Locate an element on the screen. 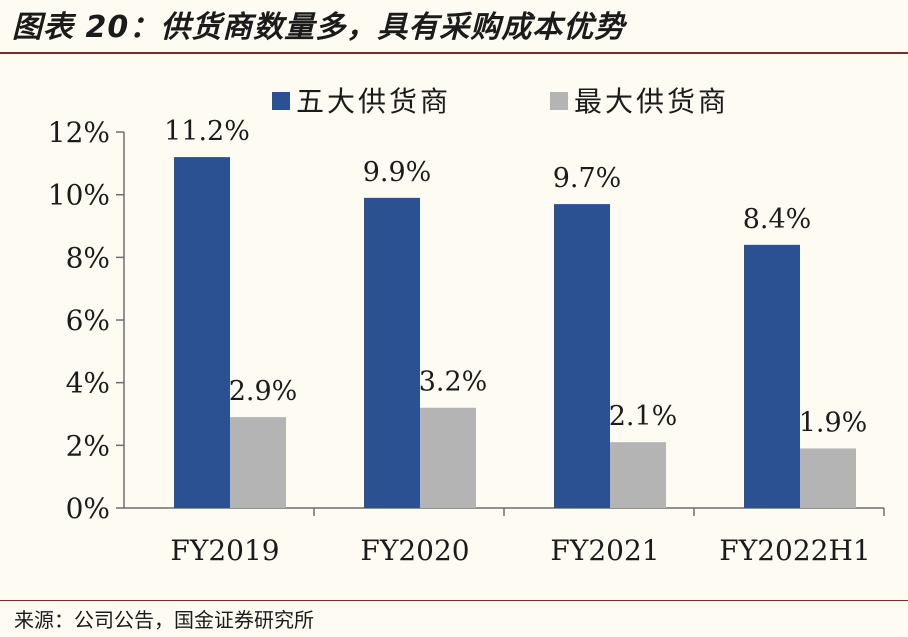 This screenshot has height=637, width=908. data-label: 11.2% is located at coordinates (207, 131).